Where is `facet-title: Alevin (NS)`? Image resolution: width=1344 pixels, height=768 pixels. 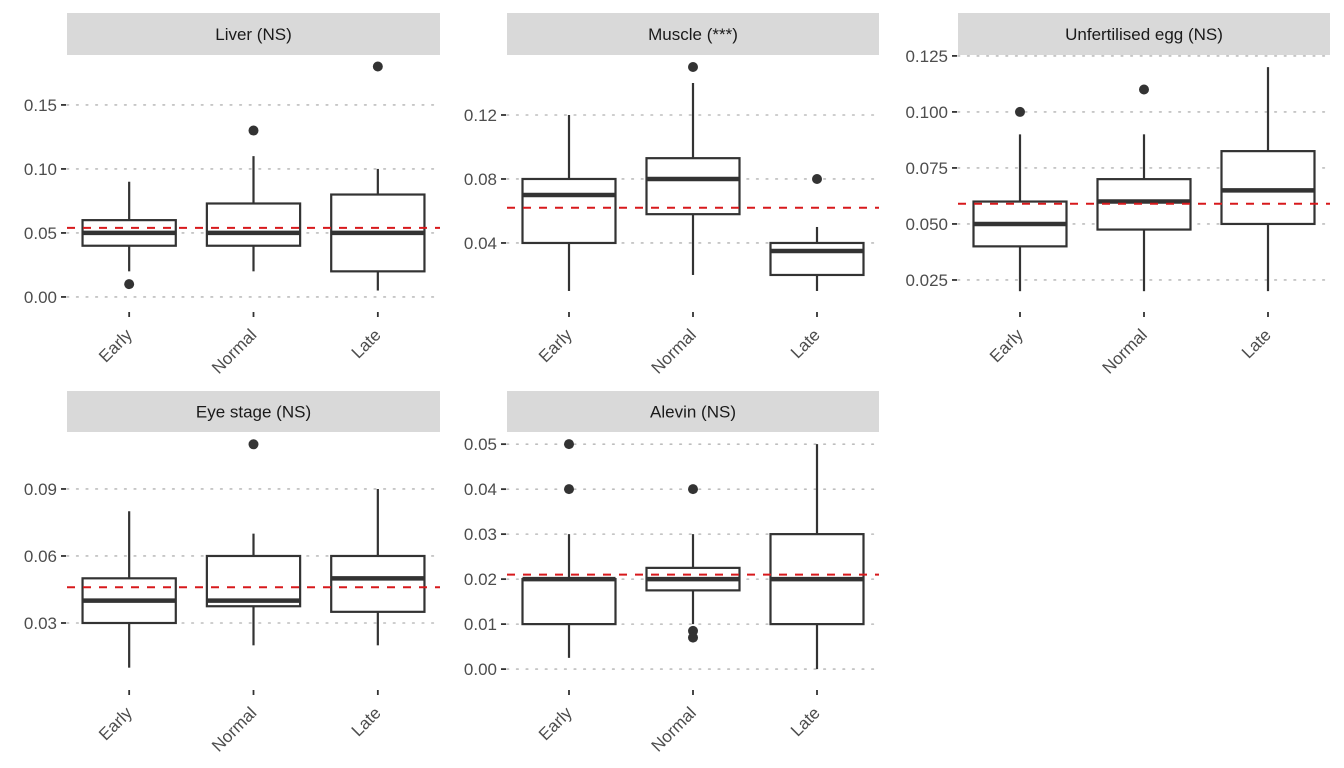 facet-title: Alevin (NS) is located at coordinates (693, 412).